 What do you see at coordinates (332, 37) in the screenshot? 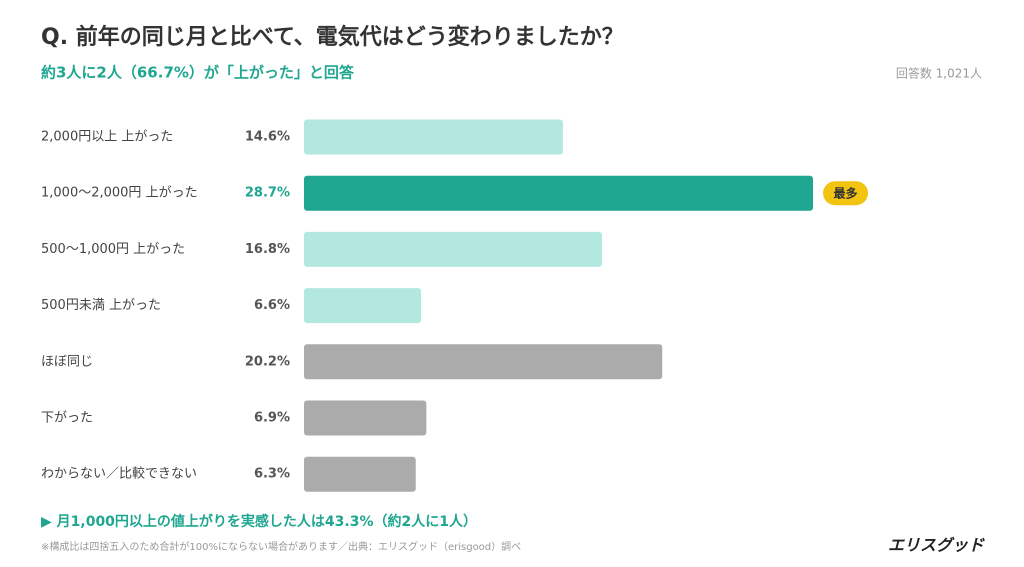
I see `chart-title: Q. 前年の同じ月と比べて、電気代はどう変わりましたか？` at bounding box center [332, 37].